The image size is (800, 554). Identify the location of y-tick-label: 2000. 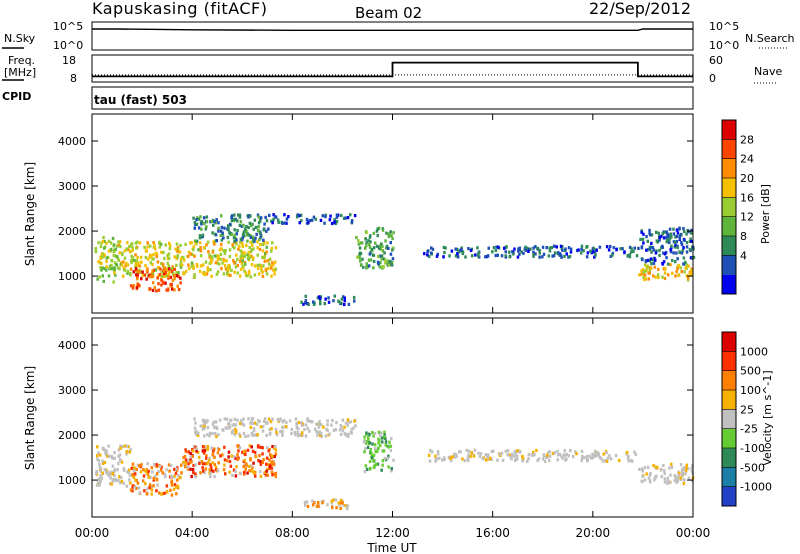
(72, 231).